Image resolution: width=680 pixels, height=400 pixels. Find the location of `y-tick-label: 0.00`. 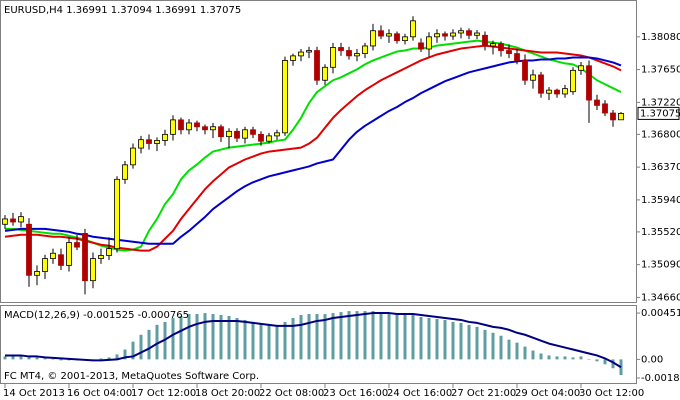

y-tick-label: 0.00 is located at coordinates (652, 359).